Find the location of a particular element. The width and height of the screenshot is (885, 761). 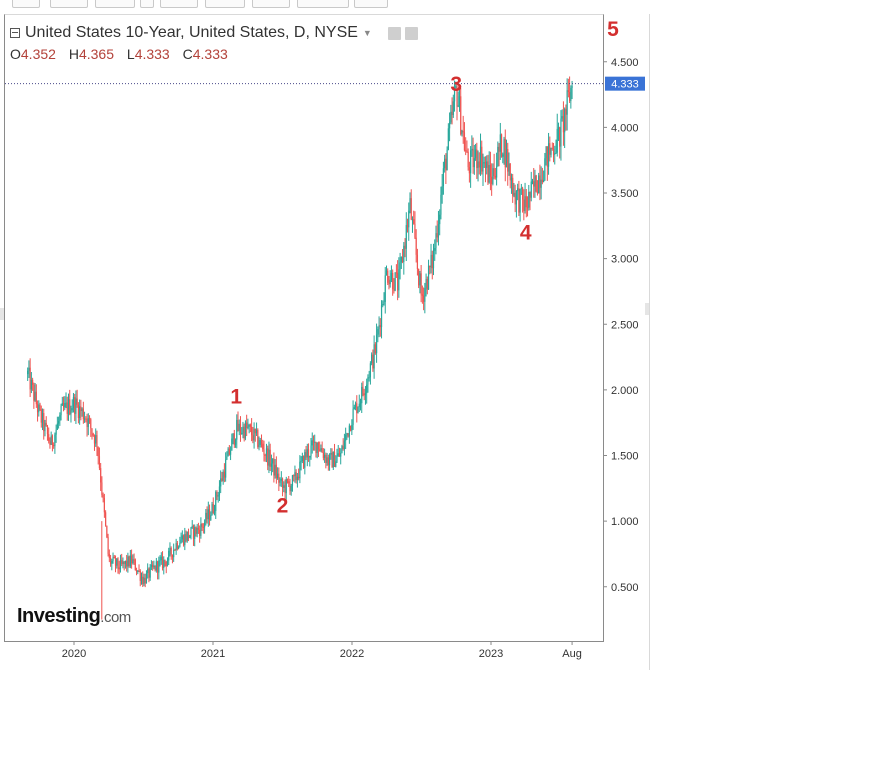

gear-icon is located at coordinates (411, 33).